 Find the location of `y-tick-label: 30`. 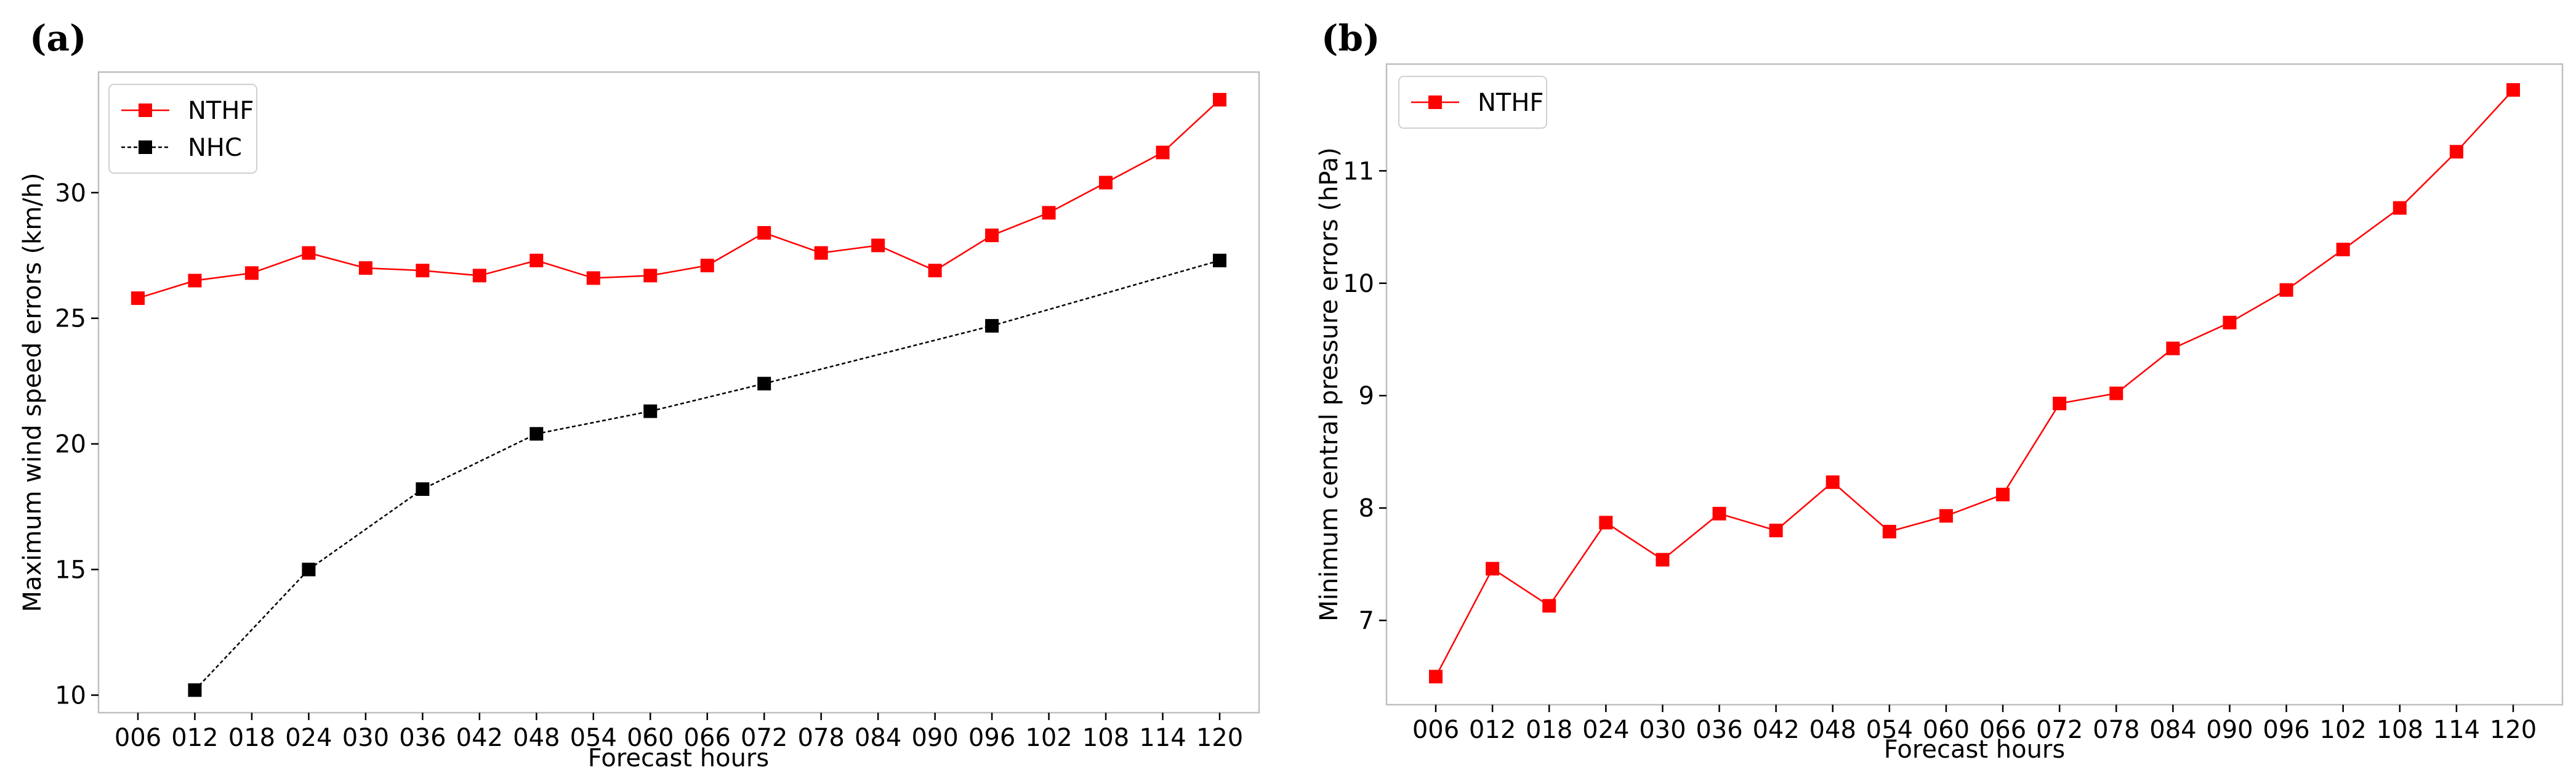

y-tick-label: 30 is located at coordinates (70, 193).